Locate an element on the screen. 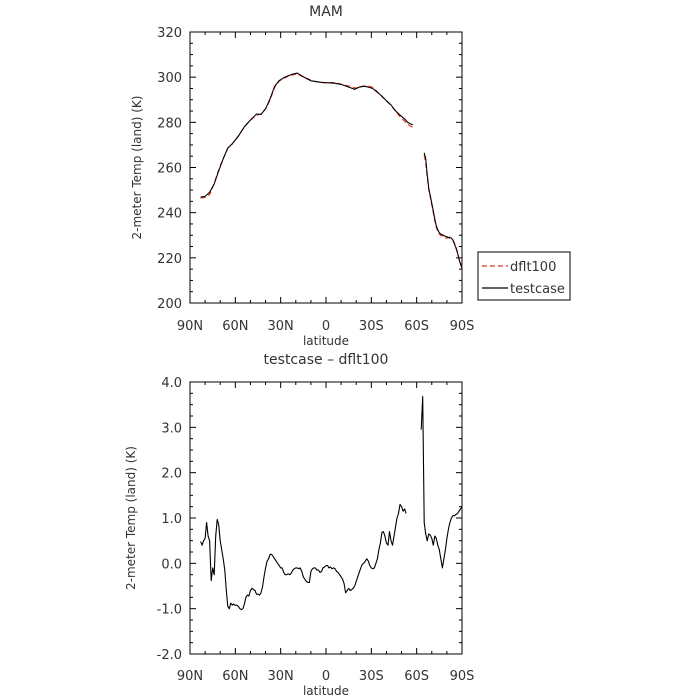 Image resolution: width=700 pixels, height=700 pixels. y-tick-label: 200 is located at coordinates (169, 304).